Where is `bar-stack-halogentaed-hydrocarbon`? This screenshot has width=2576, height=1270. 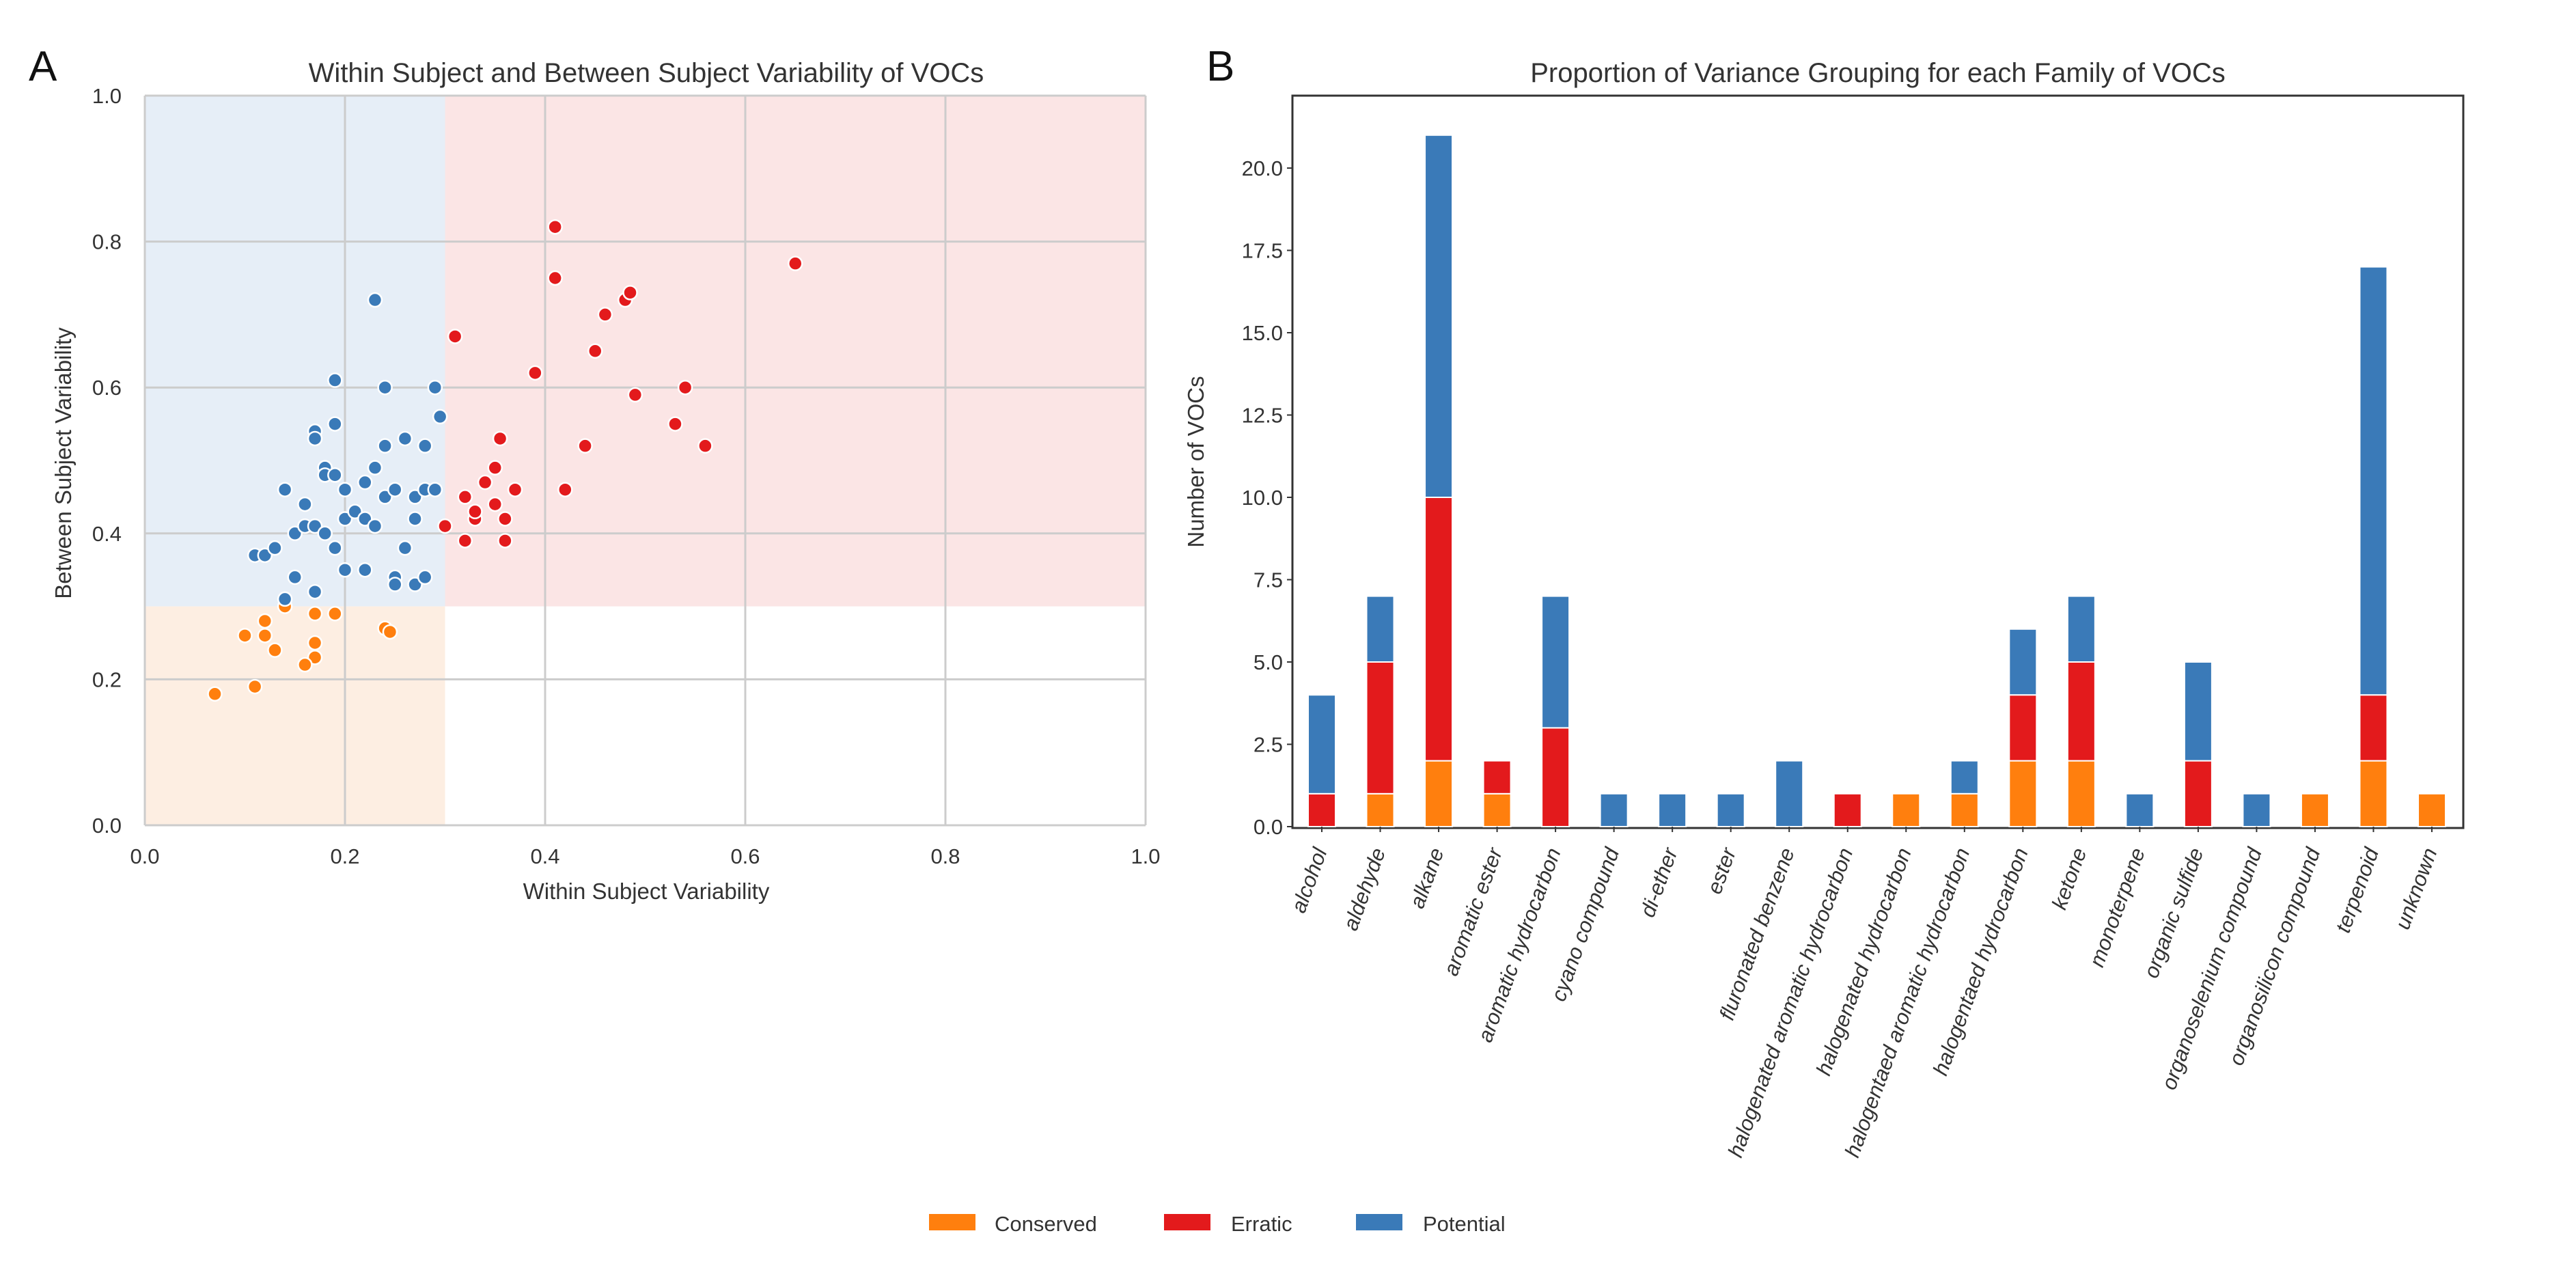
bar-stack-halogentaed-hydrocarbon is located at coordinates (2023, 727).